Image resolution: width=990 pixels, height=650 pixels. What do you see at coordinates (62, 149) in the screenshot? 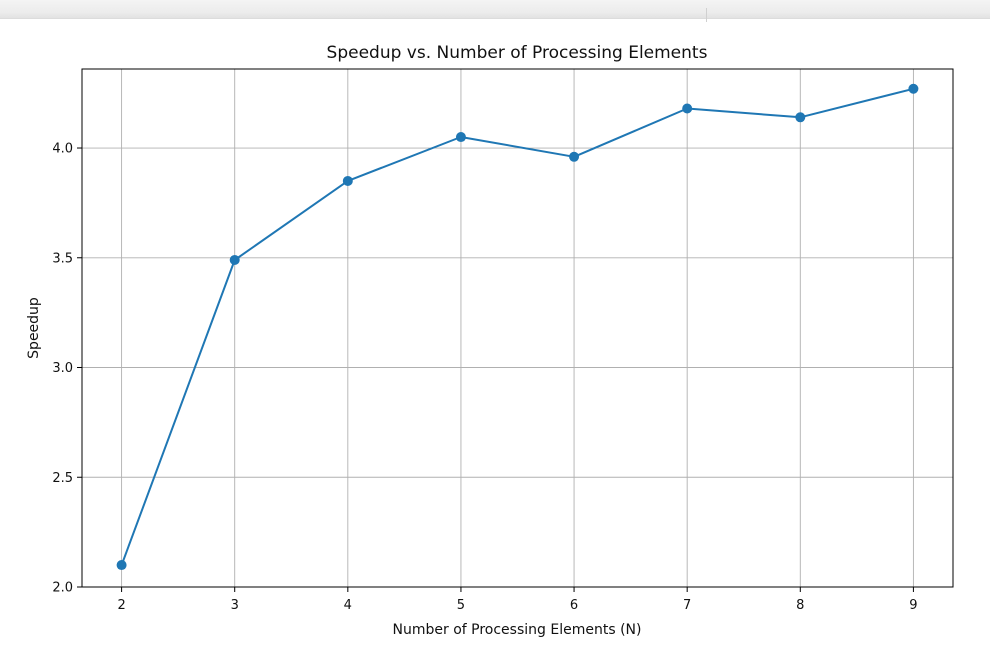
I see `y-tick-label: 4.0` at bounding box center [62, 149].